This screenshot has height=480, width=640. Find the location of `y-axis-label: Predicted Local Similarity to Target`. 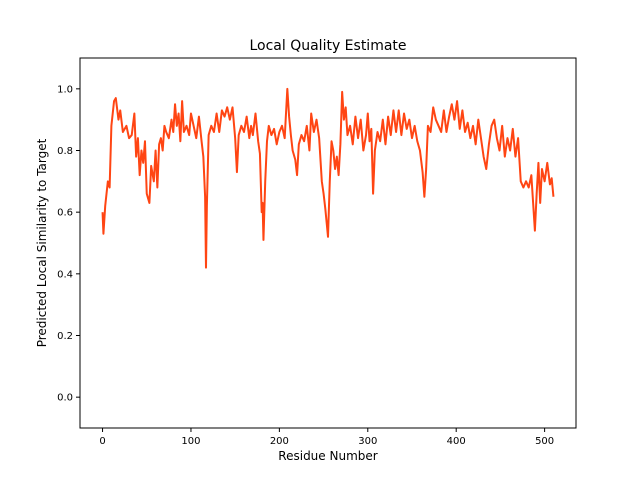

y-axis-label: Predicted Local Similarity to Target is located at coordinates (42, 242).